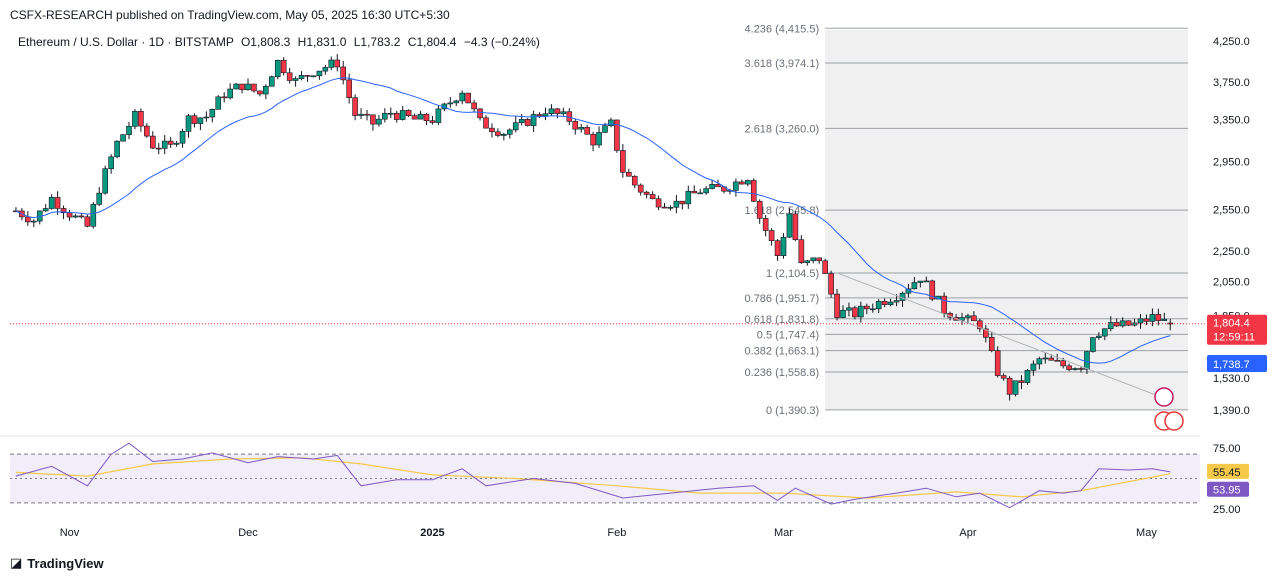  I want to click on x-axis-tick-label: Dec, so click(248, 533).